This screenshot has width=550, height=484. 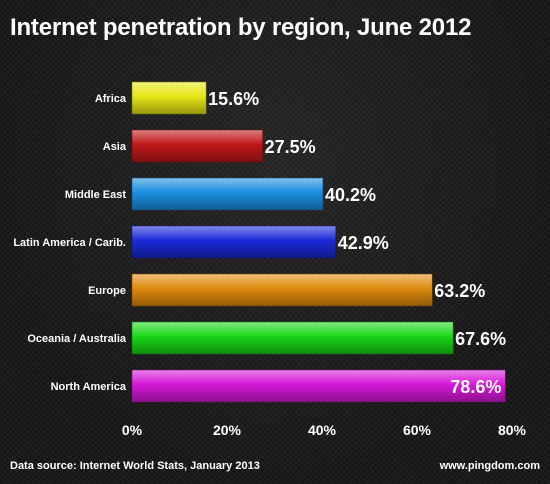 What do you see at coordinates (489, 466) in the screenshot?
I see `site-credit: www.pingdom.com` at bounding box center [489, 466].